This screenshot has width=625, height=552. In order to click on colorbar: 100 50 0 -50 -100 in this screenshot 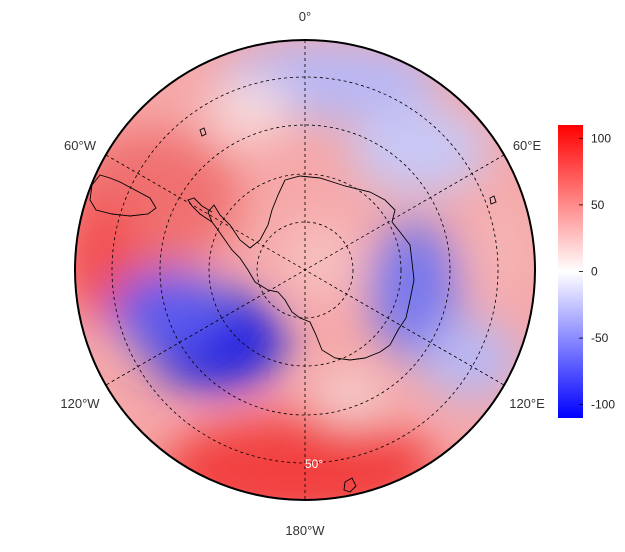, I will do `click(586, 271)`.